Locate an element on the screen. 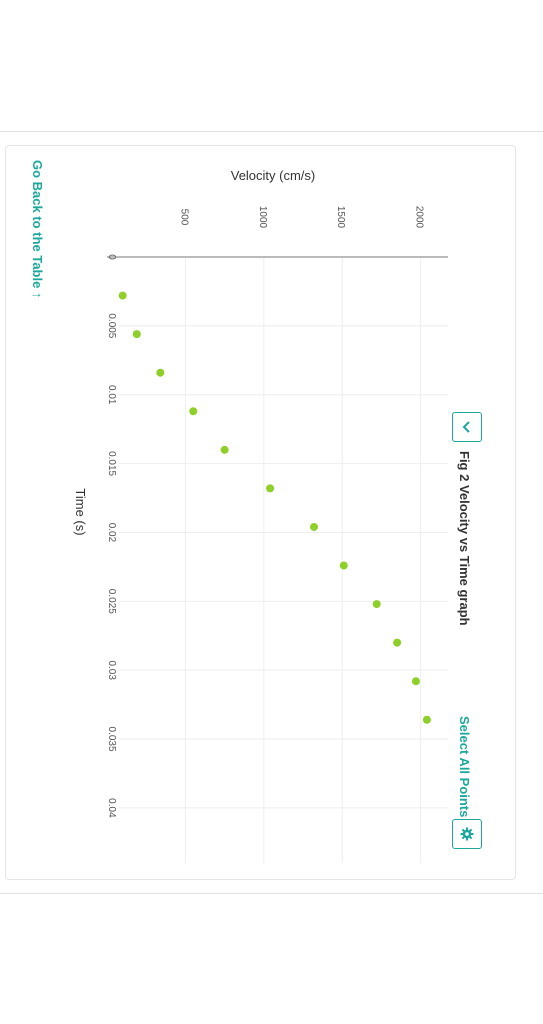 Image resolution: width=543 pixels, height=1024 pixels. y-axis-label: Velocity (cm/s) is located at coordinates (273, 175).